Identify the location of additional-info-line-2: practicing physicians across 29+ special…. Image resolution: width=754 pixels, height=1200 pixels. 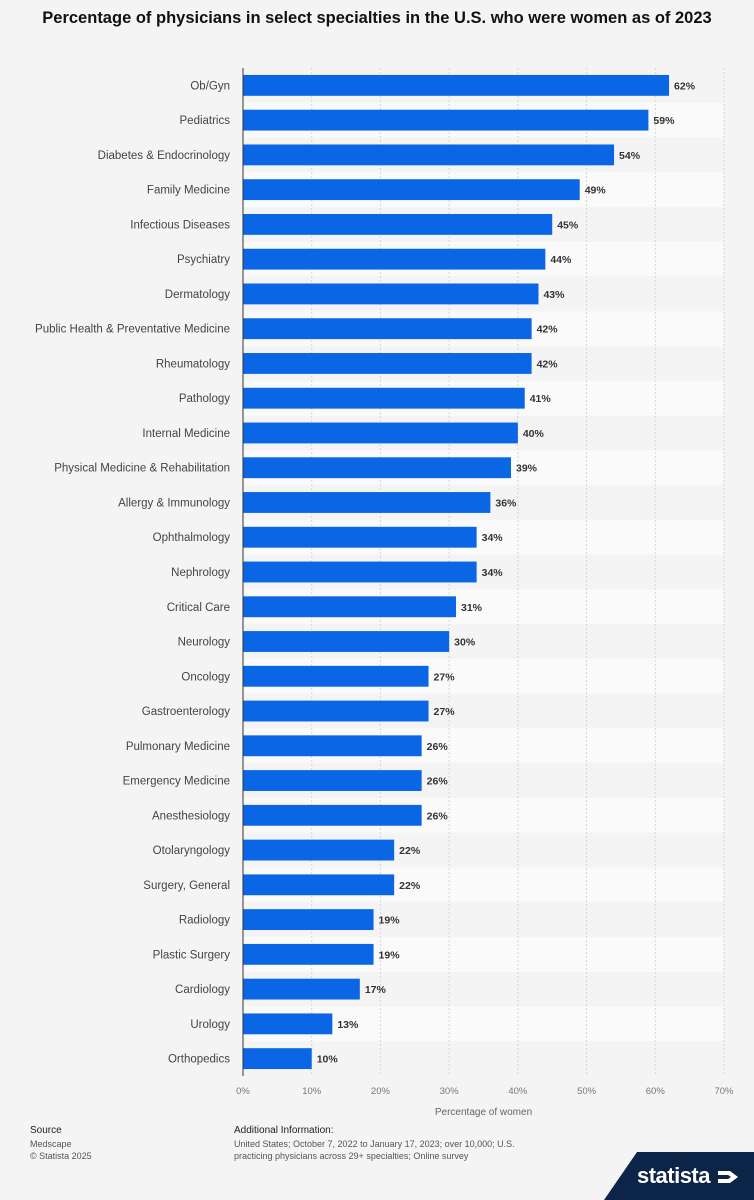
(351, 1156).